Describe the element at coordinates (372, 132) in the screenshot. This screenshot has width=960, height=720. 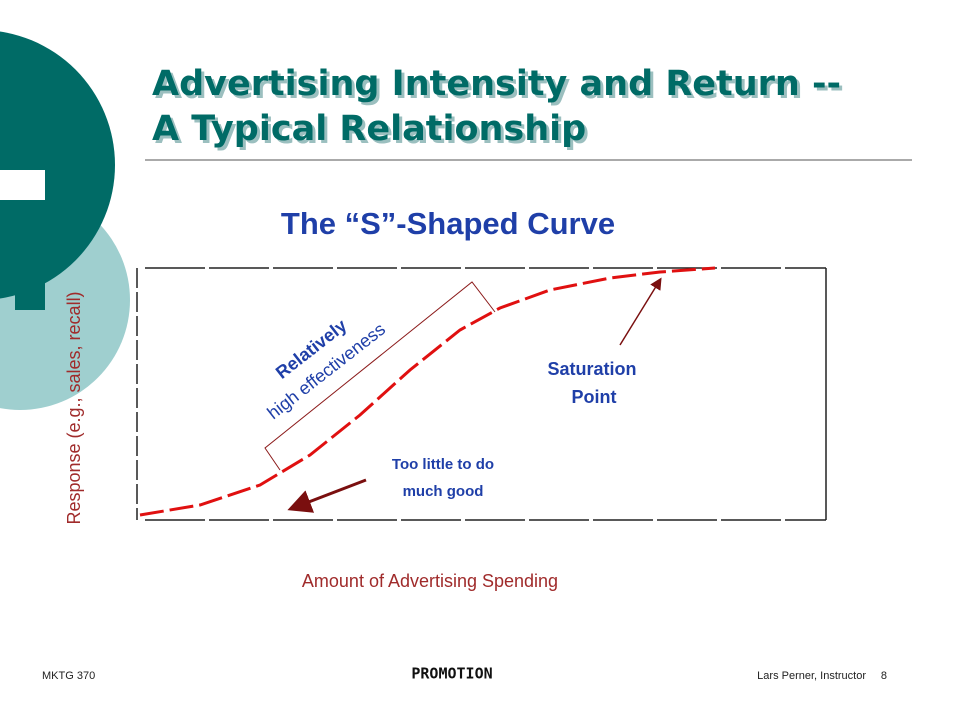
I see `title-shadow: A Typical Relationship` at that location.